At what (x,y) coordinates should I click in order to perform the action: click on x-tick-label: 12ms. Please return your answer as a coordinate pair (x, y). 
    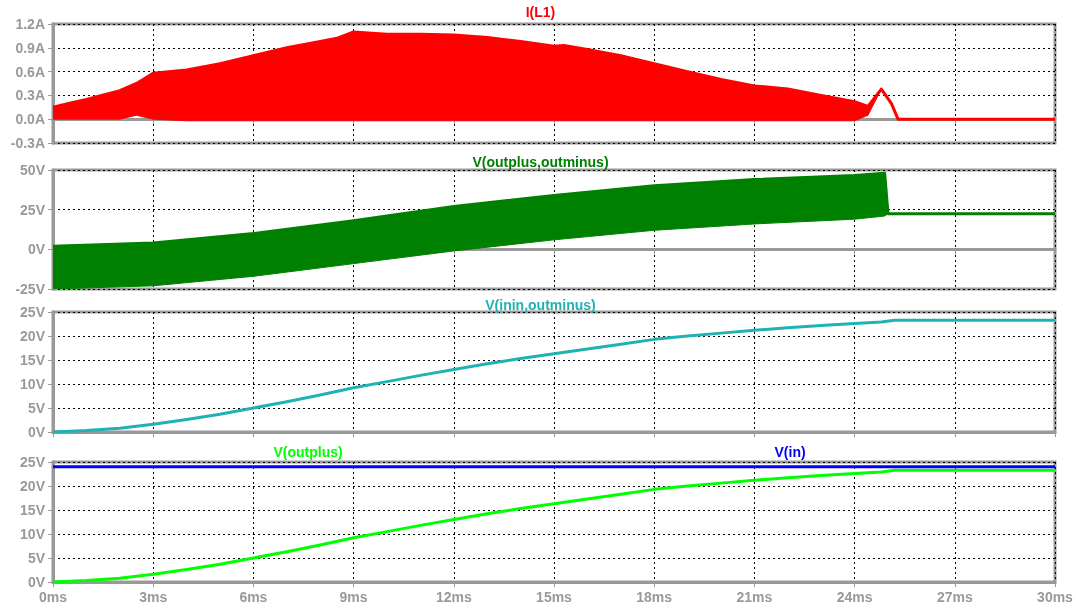
    Looking at the image, I should click on (453, 597).